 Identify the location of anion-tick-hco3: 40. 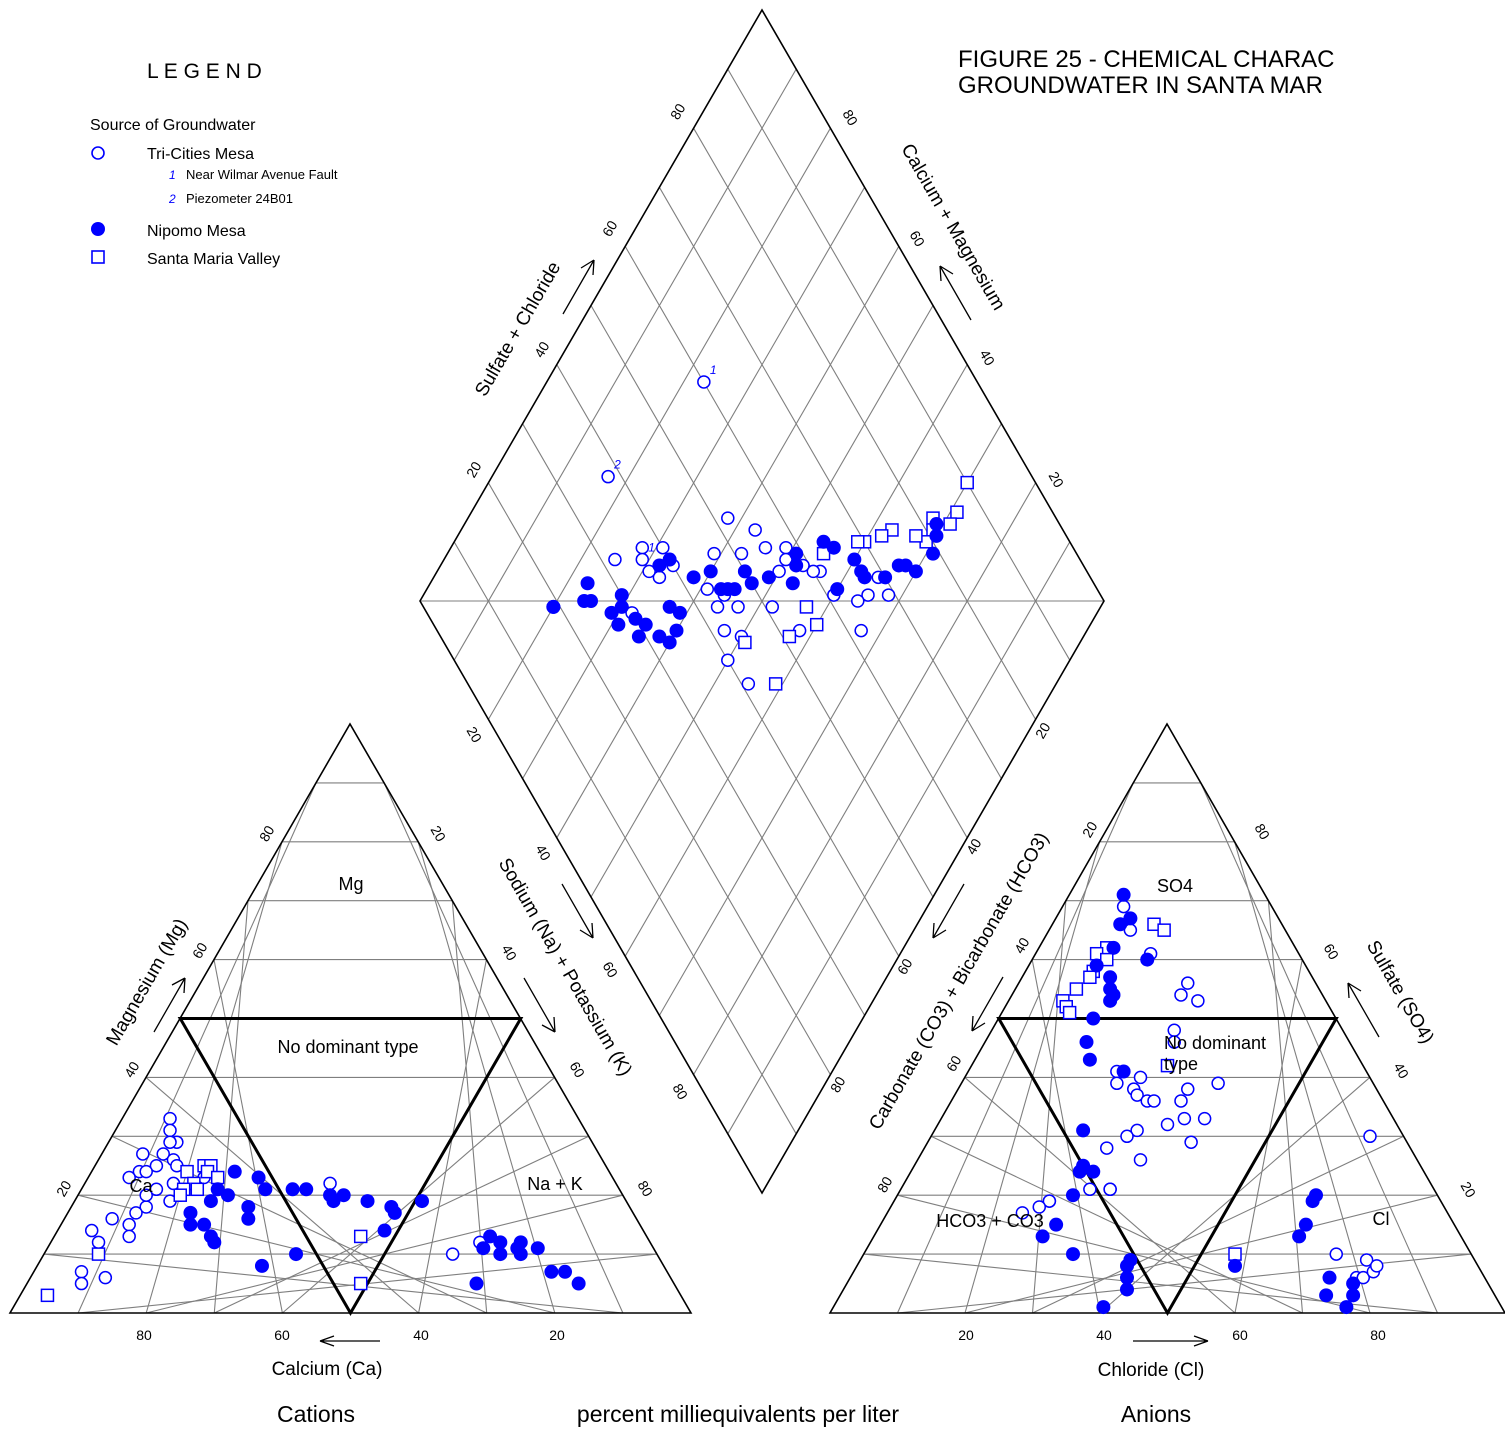
(1022, 946).